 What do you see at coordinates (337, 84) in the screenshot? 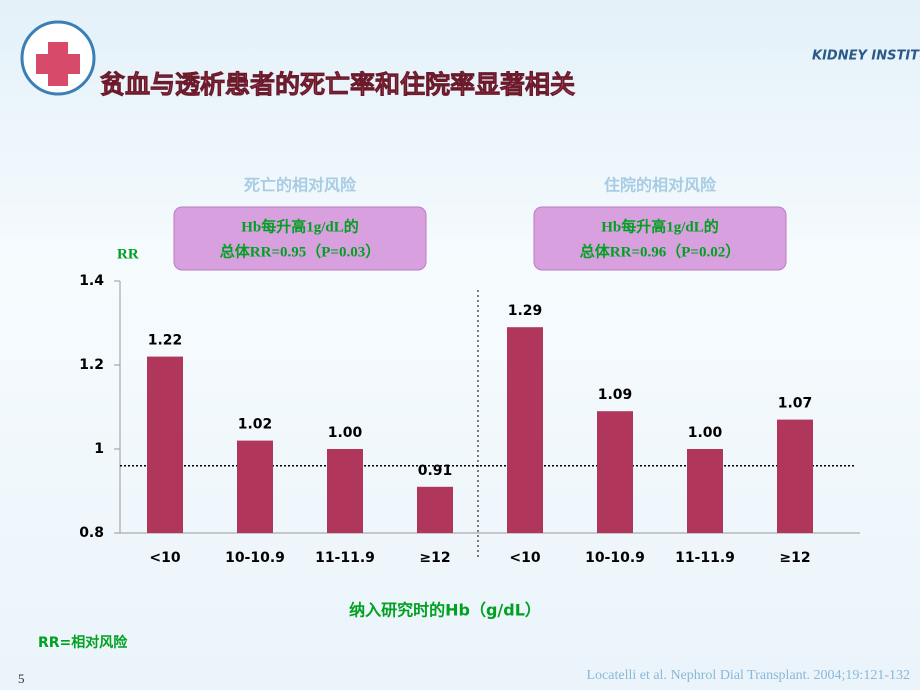
I see `slide-title: 贫血与透析患者的死亡率和住院率显著相关` at bounding box center [337, 84].